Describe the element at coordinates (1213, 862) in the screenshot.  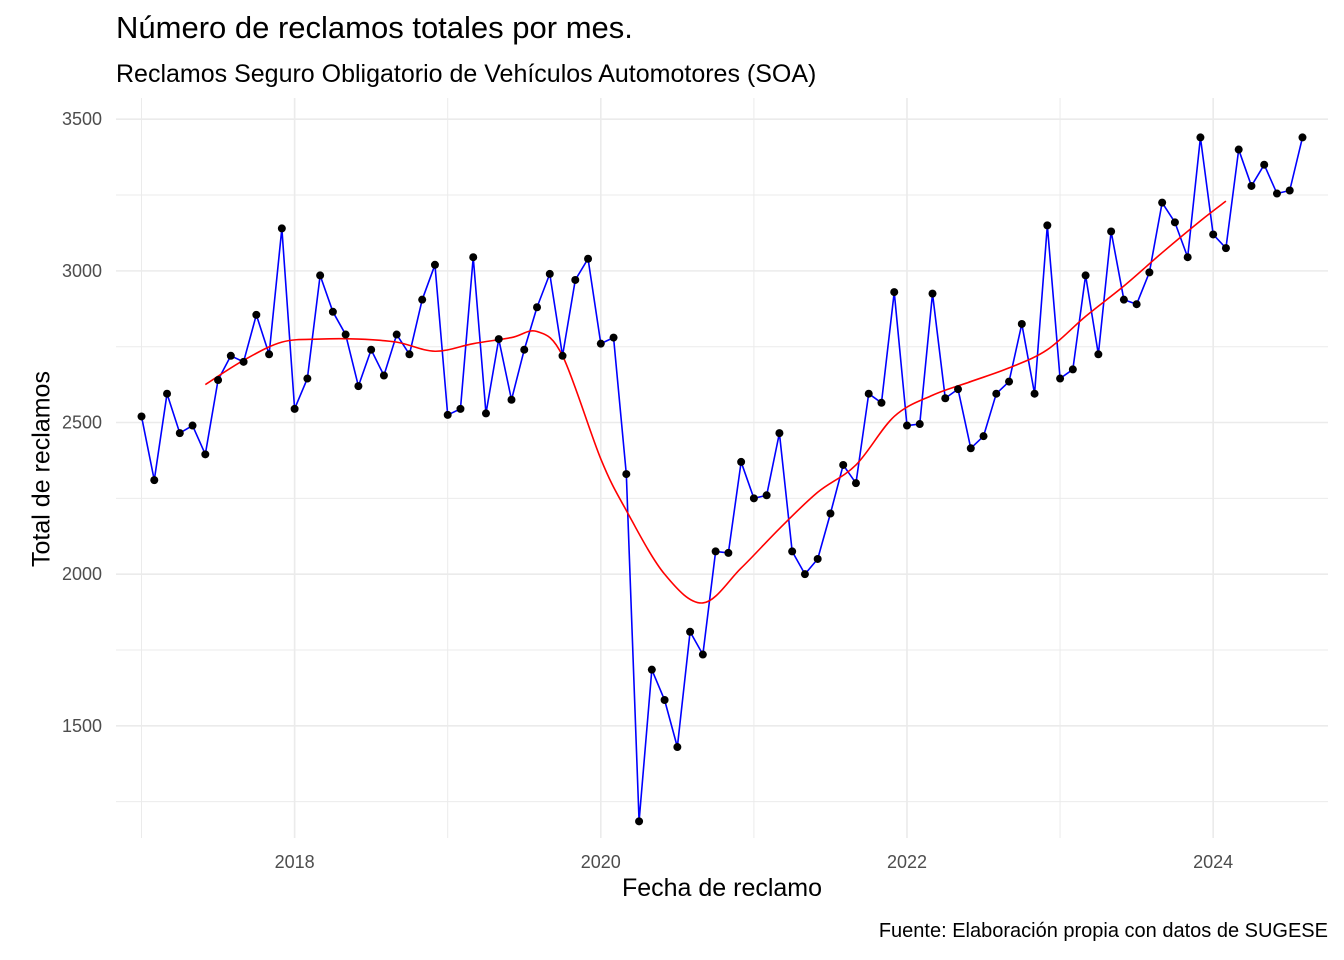
I see `x-tick-label: 2024` at that location.